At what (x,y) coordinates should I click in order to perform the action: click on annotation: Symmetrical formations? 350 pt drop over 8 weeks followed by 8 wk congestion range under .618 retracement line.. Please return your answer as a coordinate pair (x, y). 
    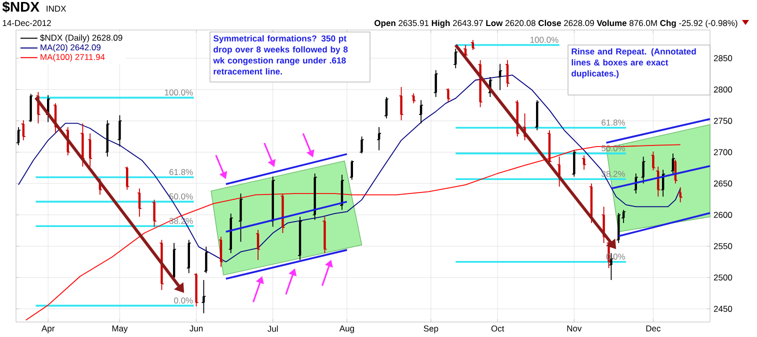
    Looking at the image, I should click on (280, 55).